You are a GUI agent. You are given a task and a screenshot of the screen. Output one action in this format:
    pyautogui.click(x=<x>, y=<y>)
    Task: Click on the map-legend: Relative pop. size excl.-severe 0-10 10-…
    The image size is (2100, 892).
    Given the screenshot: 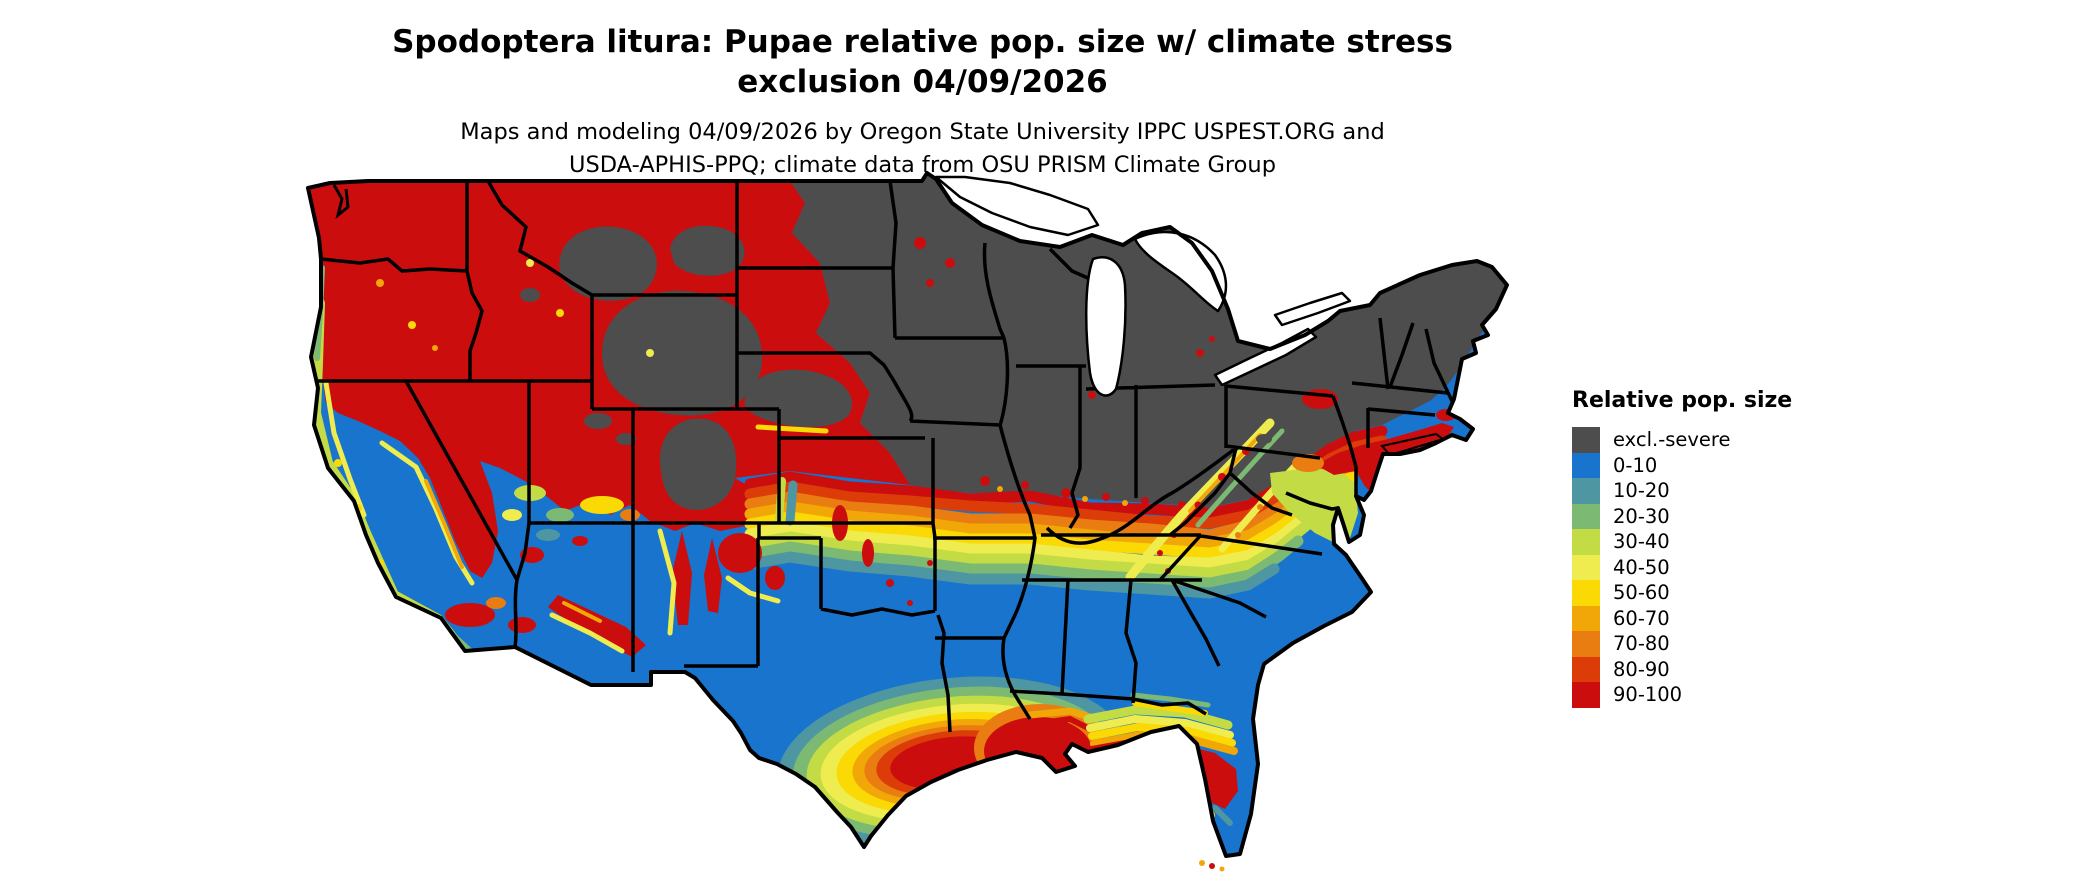 What is the action you would take?
    pyautogui.click(x=1722, y=548)
    